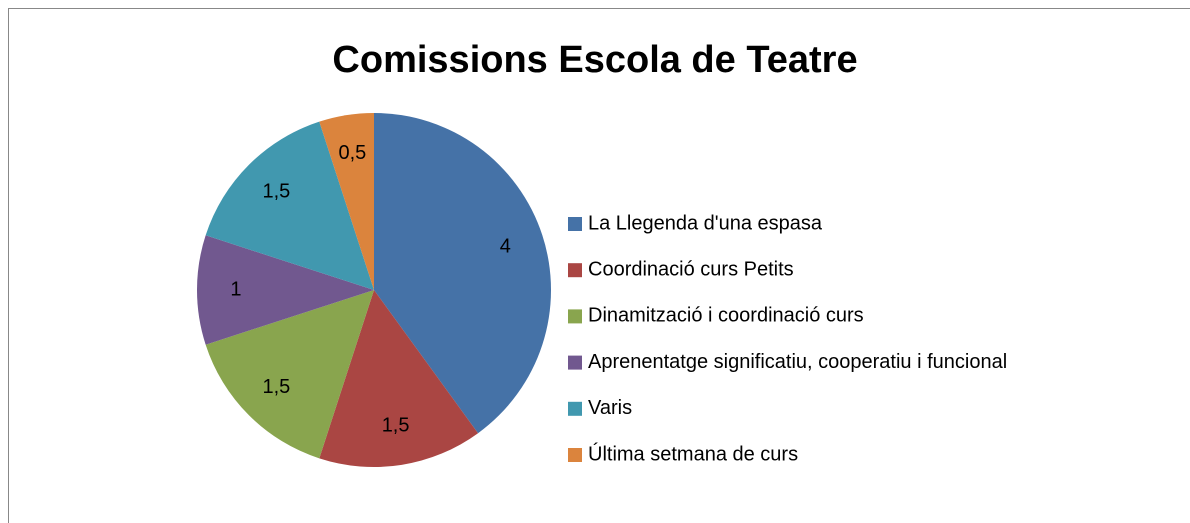 Image resolution: width=1190 pixels, height=523 pixels. Describe the element at coordinates (693, 453) in the screenshot. I see `legend-label: Última setmana de curs` at that location.